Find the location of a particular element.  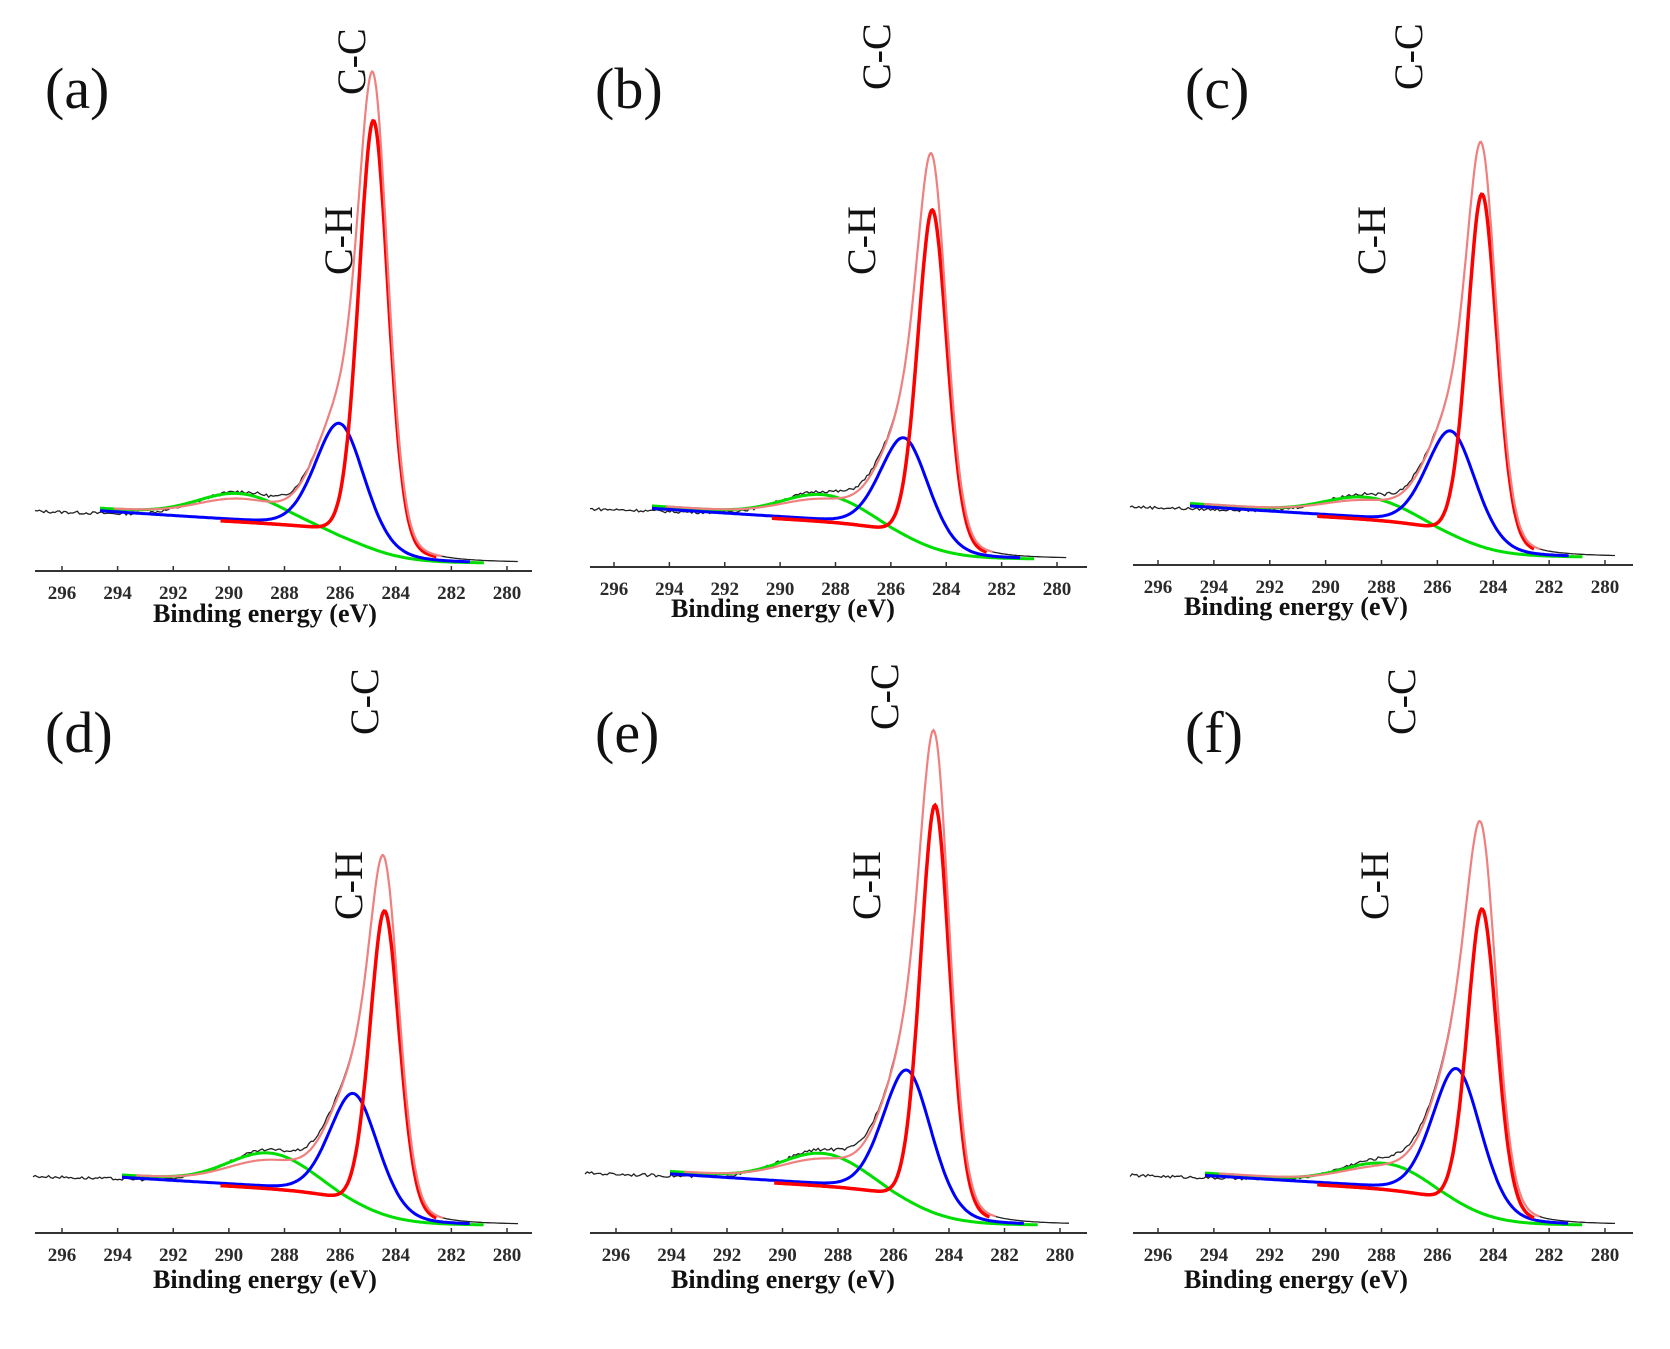

panel-label: (e) is located at coordinates (627, 732).